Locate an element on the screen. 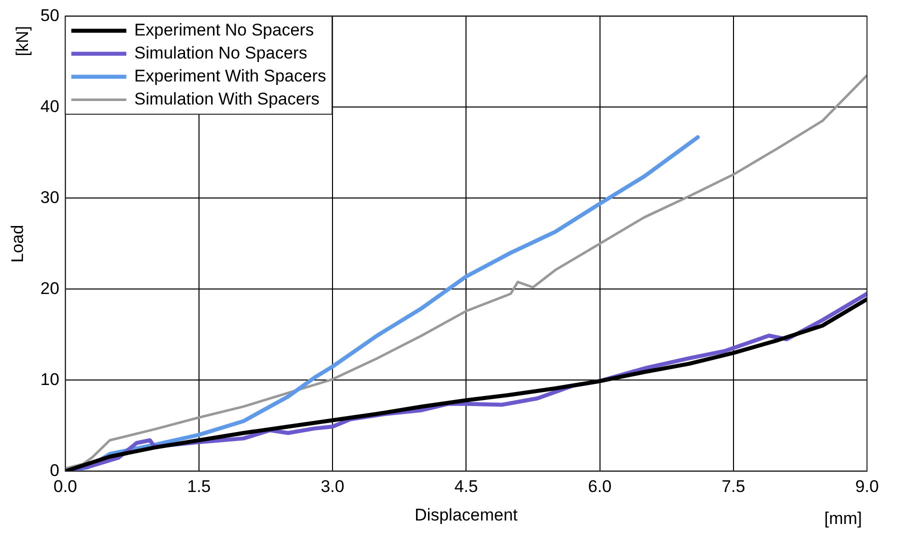 The width and height of the screenshot is (899, 534). y-axis-title: Load is located at coordinates (17, 243).